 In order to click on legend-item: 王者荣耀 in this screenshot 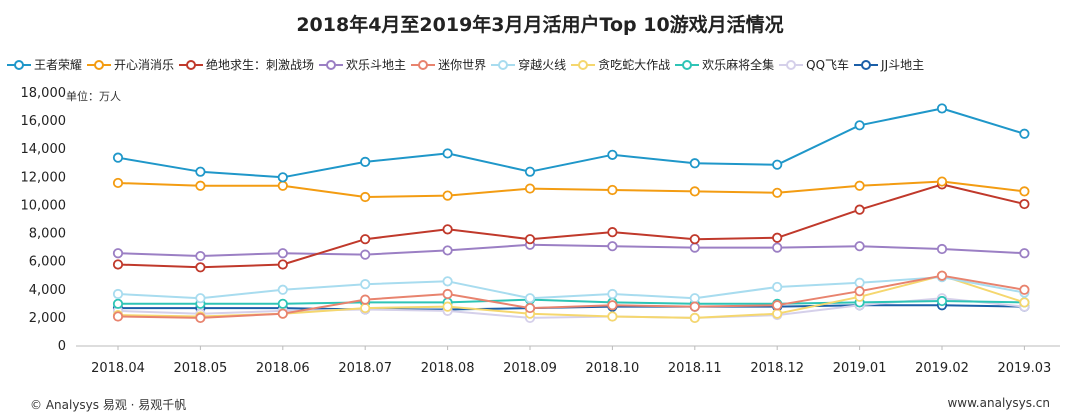, I will do `click(44, 64)`.